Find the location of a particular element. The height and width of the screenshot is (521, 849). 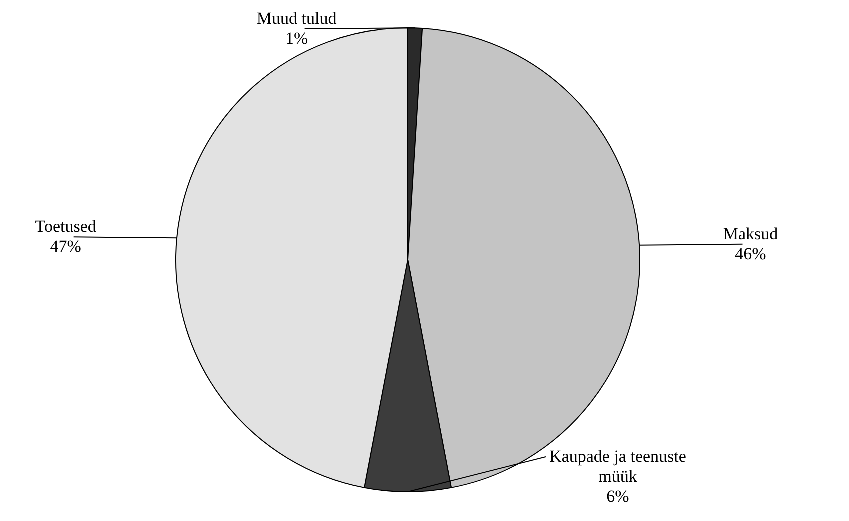

data-label: 47% is located at coordinates (66, 246).